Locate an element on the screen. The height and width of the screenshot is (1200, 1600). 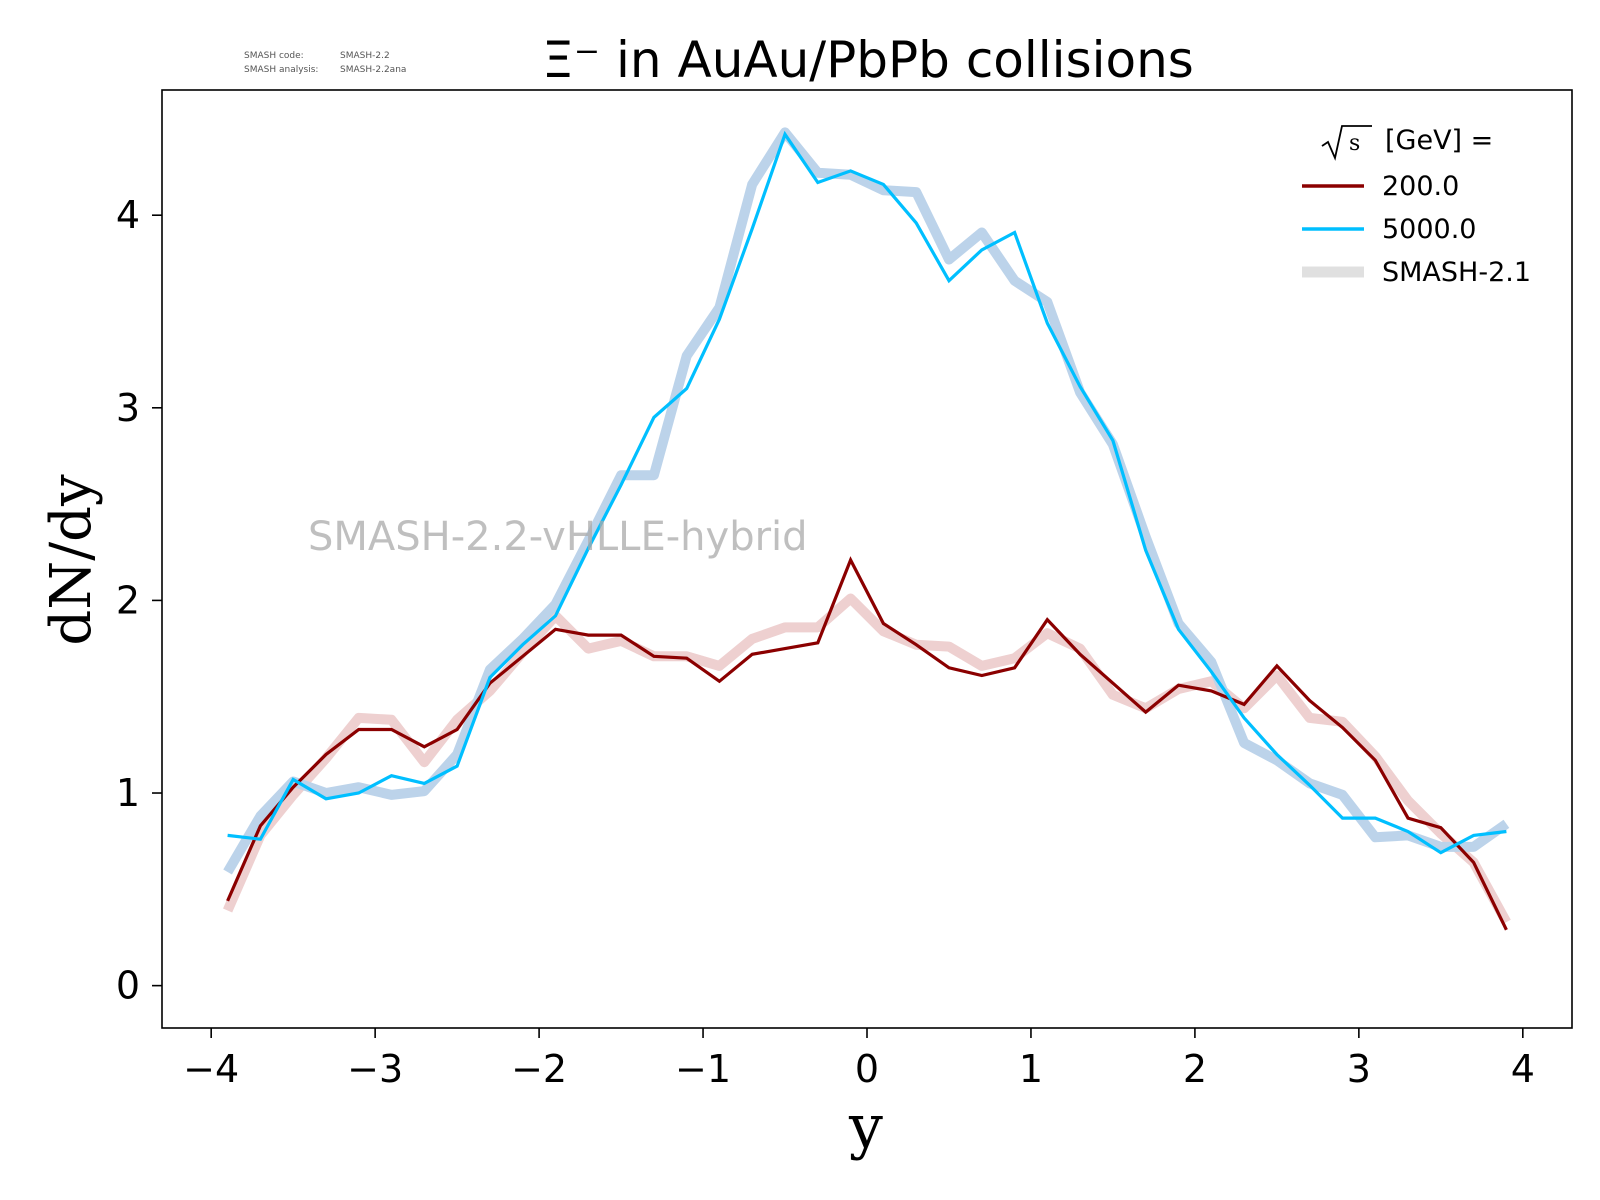
legend-label-smash-2-1: SMASH-2.1 is located at coordinates (1456, 272).